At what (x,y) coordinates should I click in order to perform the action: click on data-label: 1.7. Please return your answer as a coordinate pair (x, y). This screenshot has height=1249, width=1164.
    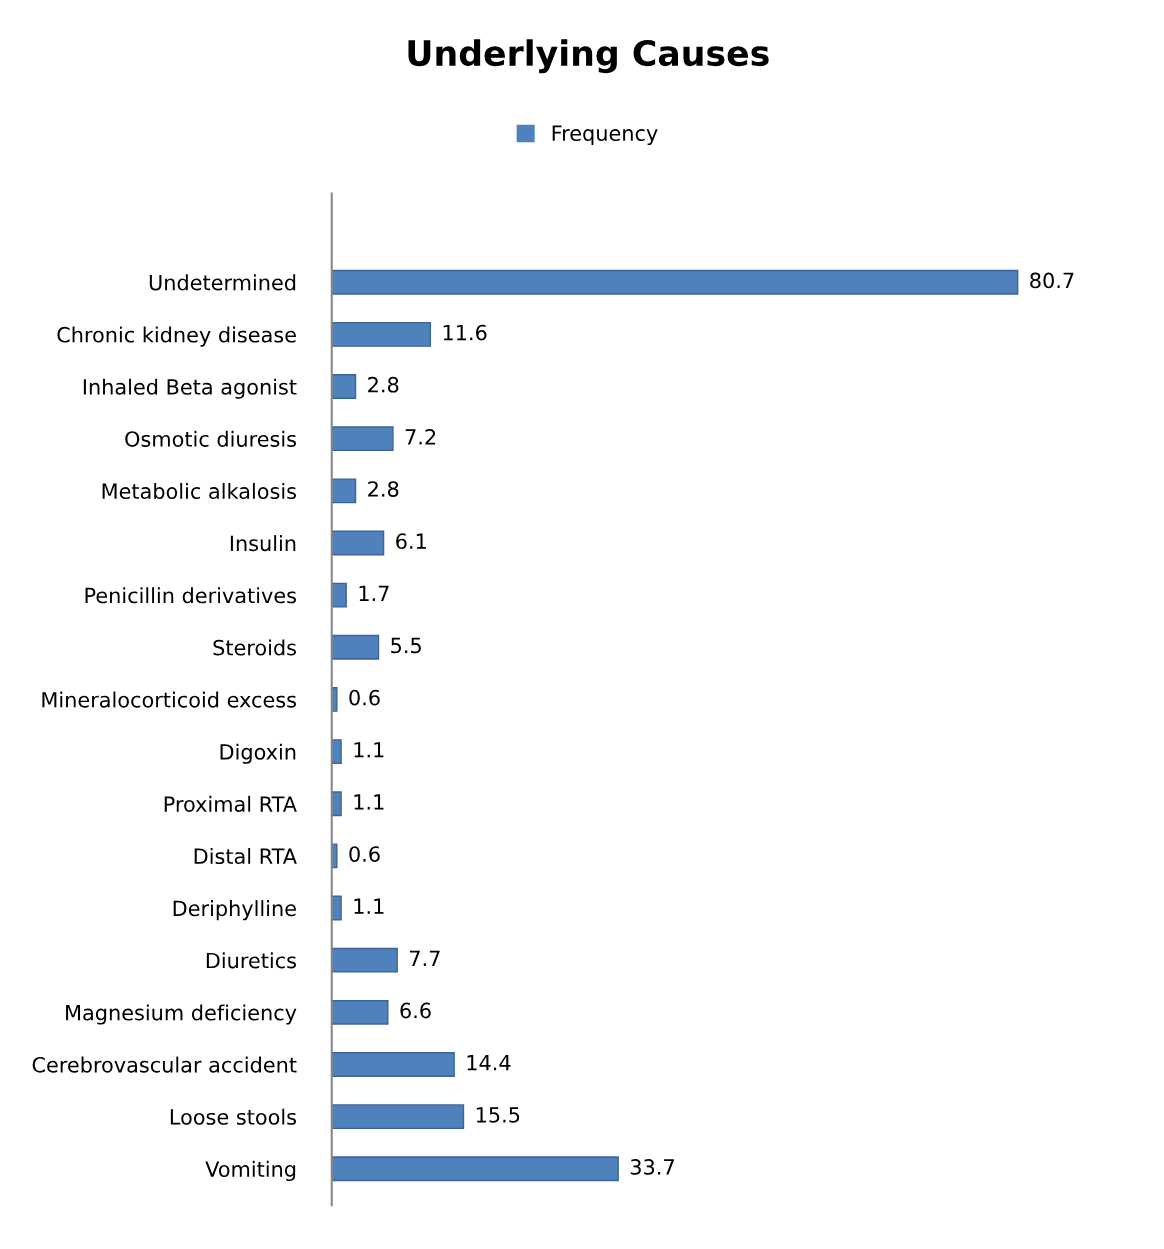
    Looking at the image, I should click on (374, 593).